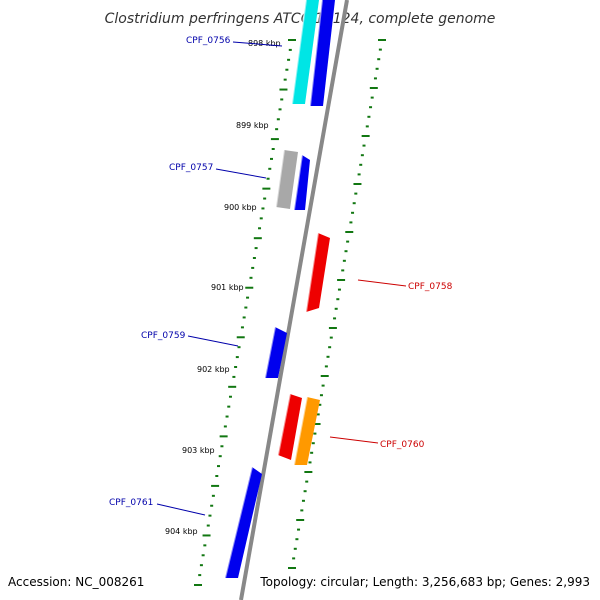 The image size is (600, 600). What do you see at coordinates (181, 531) in the screenshot?
I see `tick-label: 904 kbp` at bounding box center [181, 531].